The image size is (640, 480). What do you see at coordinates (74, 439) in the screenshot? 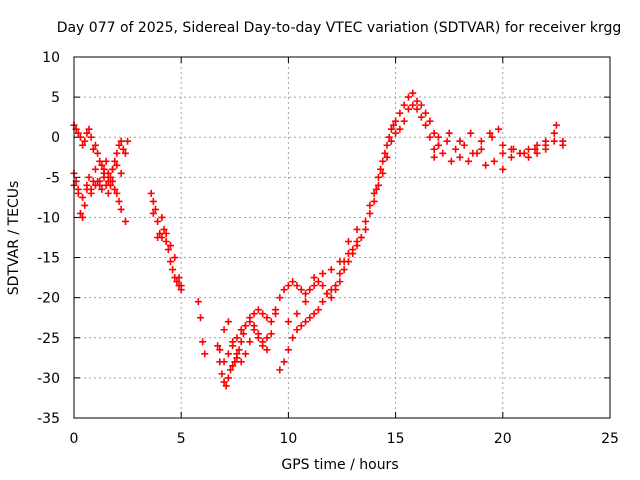
I see `x-tick-label: 0` at bounding box center [74, 439].